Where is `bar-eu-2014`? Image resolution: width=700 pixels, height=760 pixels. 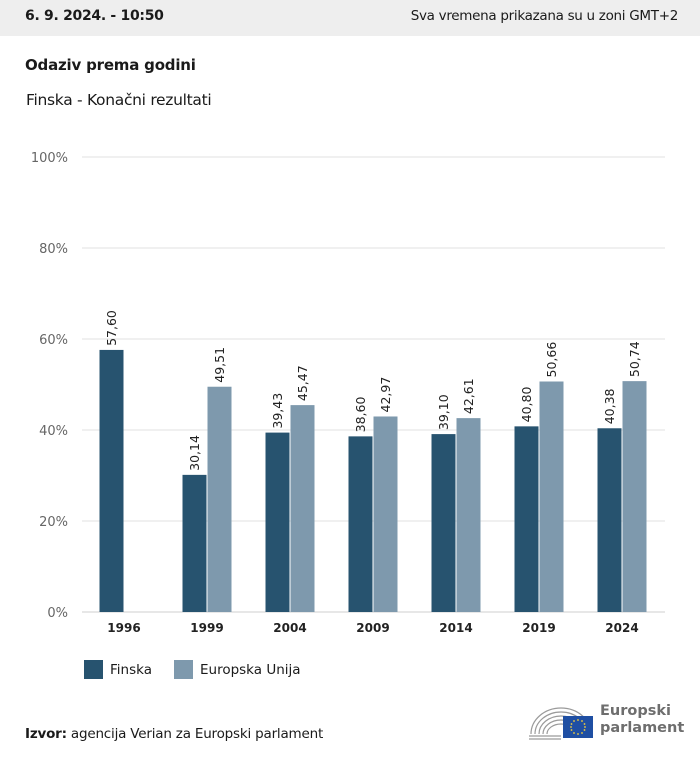 bar-eu-2014 is located at coordinates (468, 515).